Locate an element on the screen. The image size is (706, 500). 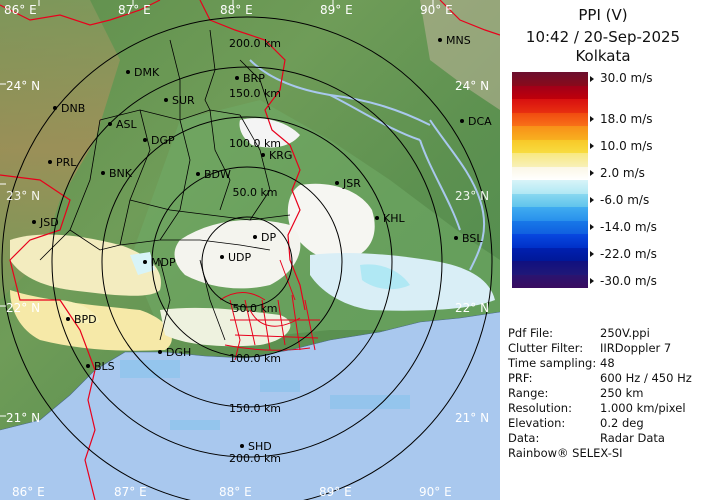
info-value: 1.000 km/pixel is located at coordinates (643, 408).